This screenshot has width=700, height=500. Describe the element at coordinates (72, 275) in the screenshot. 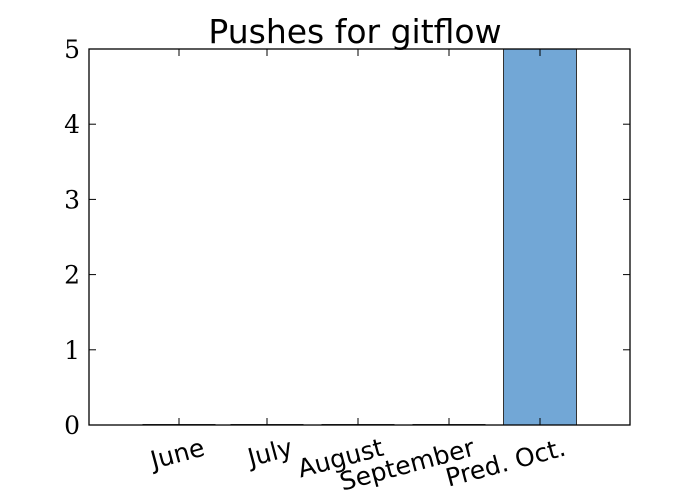

I see `ytick-label-2: 2` at that location.